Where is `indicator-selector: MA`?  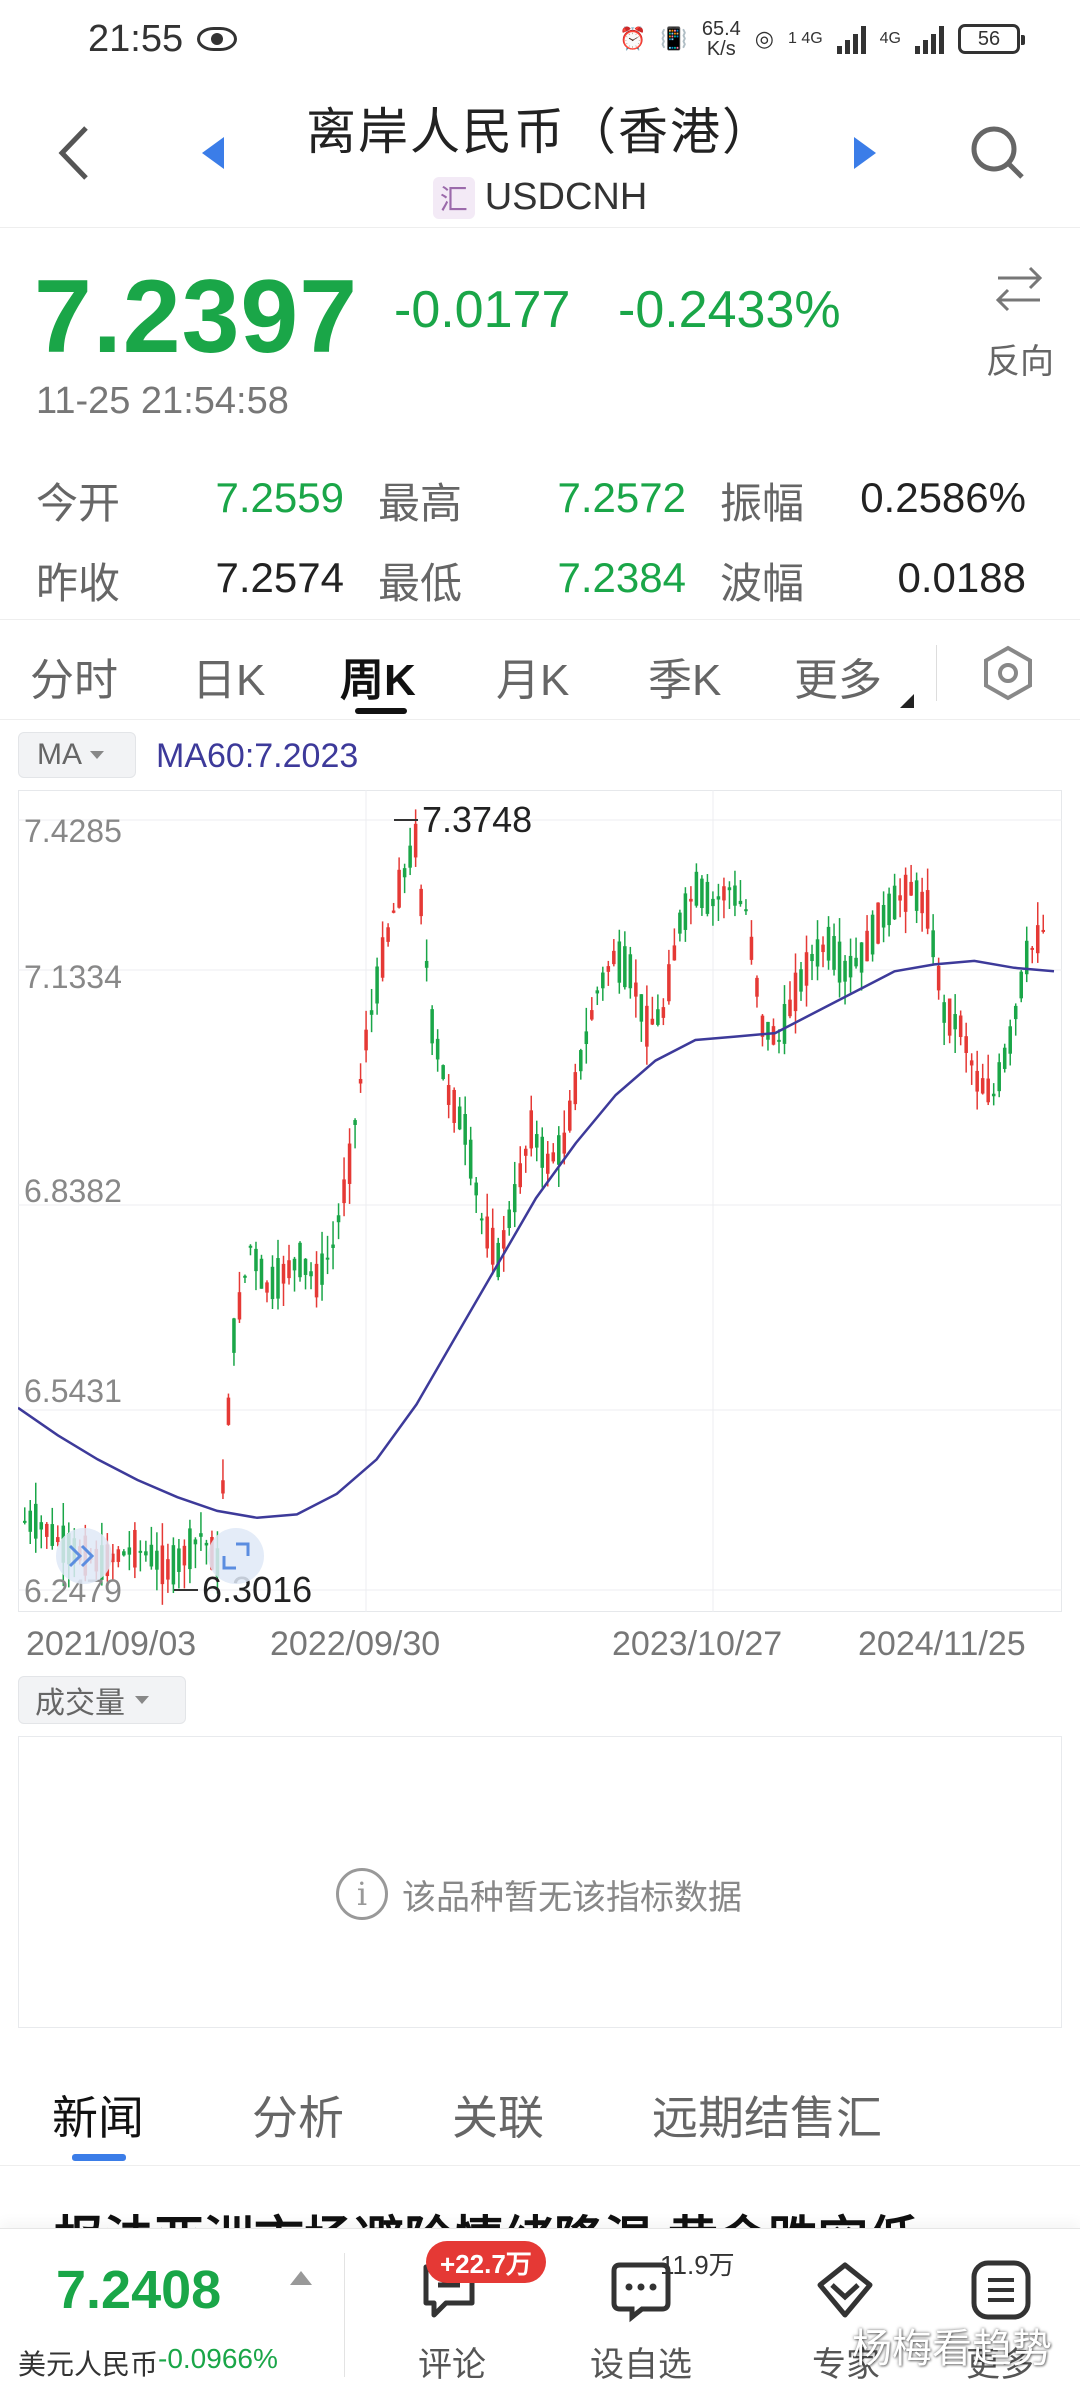 indicator-selector: MA is located at coordinates (77, 755).